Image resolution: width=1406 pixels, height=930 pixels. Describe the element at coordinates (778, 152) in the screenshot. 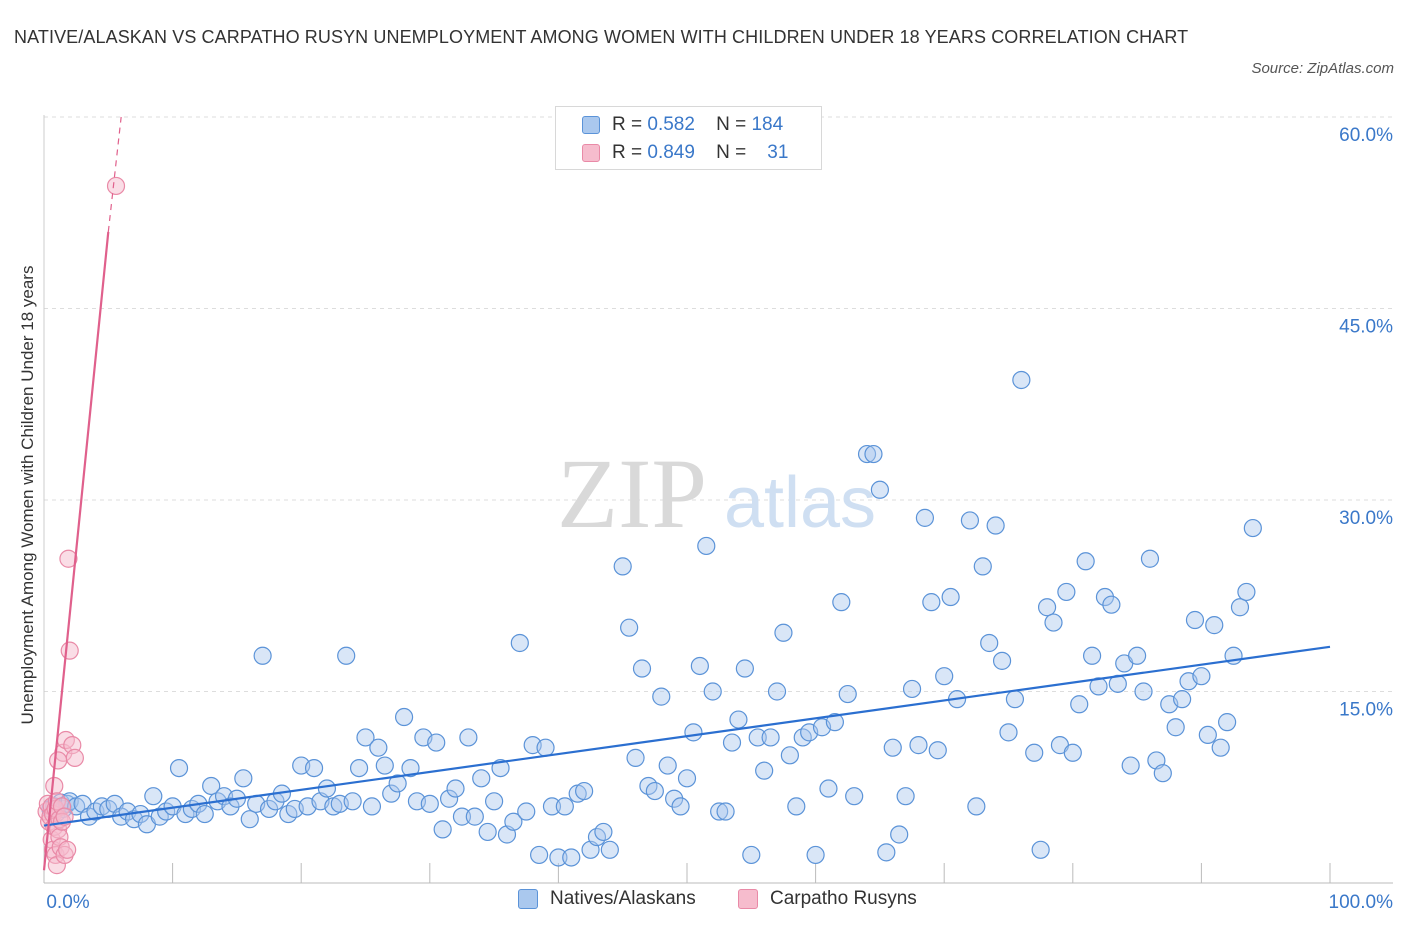

I see `pink-n-value: 31` at that location.